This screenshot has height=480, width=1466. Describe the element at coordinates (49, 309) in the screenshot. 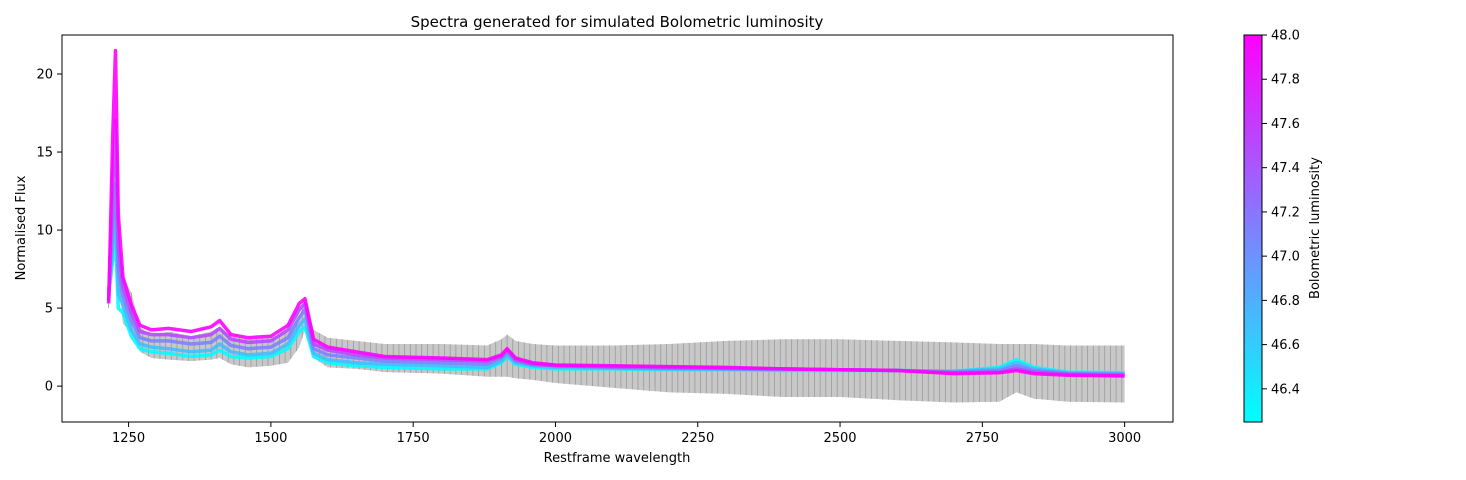

I see `y-tick-label: 5` at that location.